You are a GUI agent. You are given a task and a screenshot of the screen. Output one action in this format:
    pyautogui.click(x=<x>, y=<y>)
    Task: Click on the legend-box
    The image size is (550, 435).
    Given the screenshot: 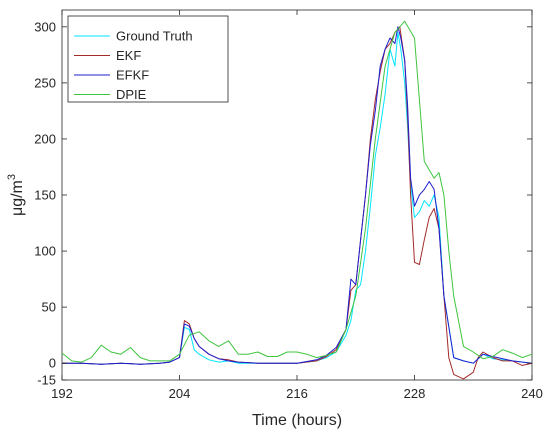 What is the action you would take?
    pyautogui.click(x=148, y=59)
    